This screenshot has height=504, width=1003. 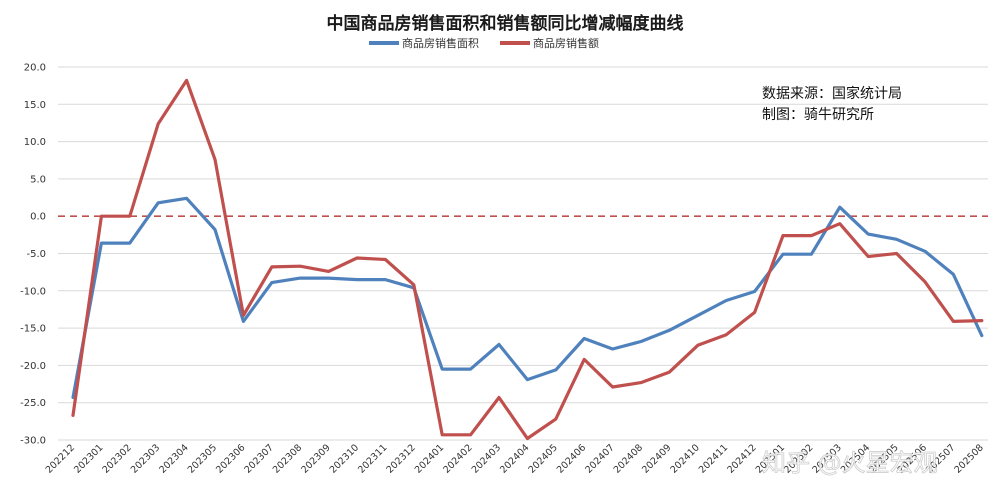 What do you see at coordinates (818, 115) in the screenshot?
I see `source-line-2: 制图：骑牛研究所` at bounding box center [818, 115].